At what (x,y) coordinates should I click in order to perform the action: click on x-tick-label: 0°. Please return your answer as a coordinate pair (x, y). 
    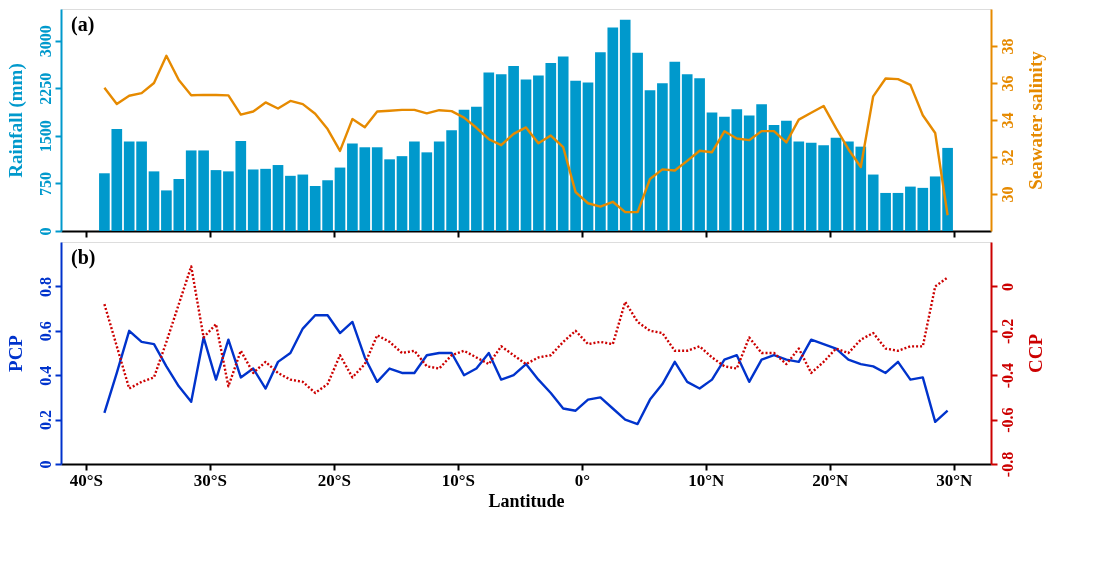
    Looking at the image, I should click on (582, 480).